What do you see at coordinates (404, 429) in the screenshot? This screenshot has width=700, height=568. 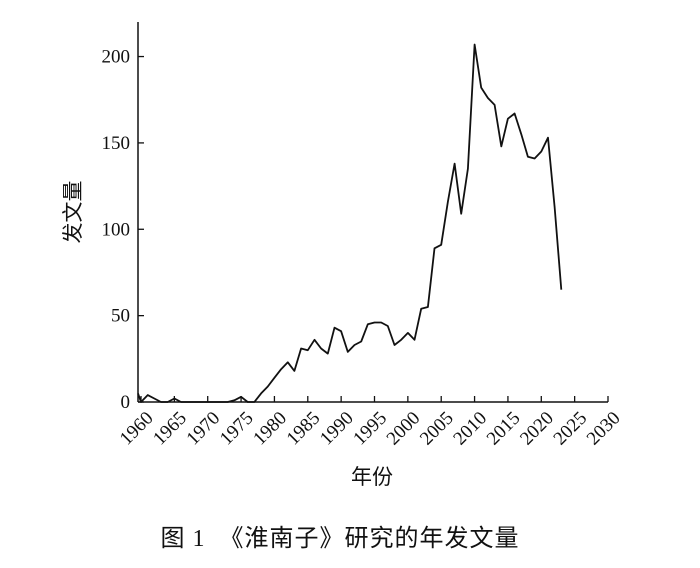 I see `x-tick-label: 2000` at bounding box center [404, 429].